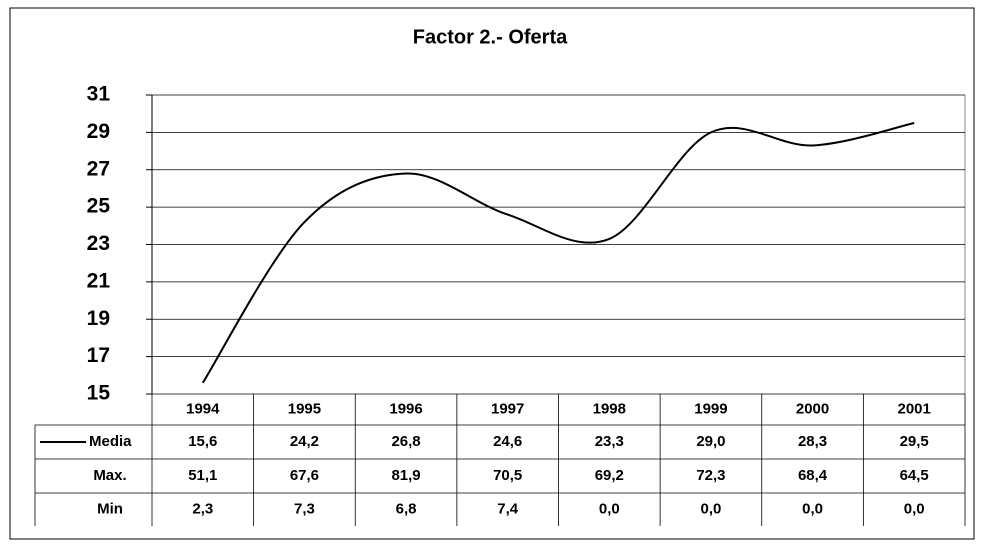  I want to click on table-cell: 51,1, so click(202, 475).